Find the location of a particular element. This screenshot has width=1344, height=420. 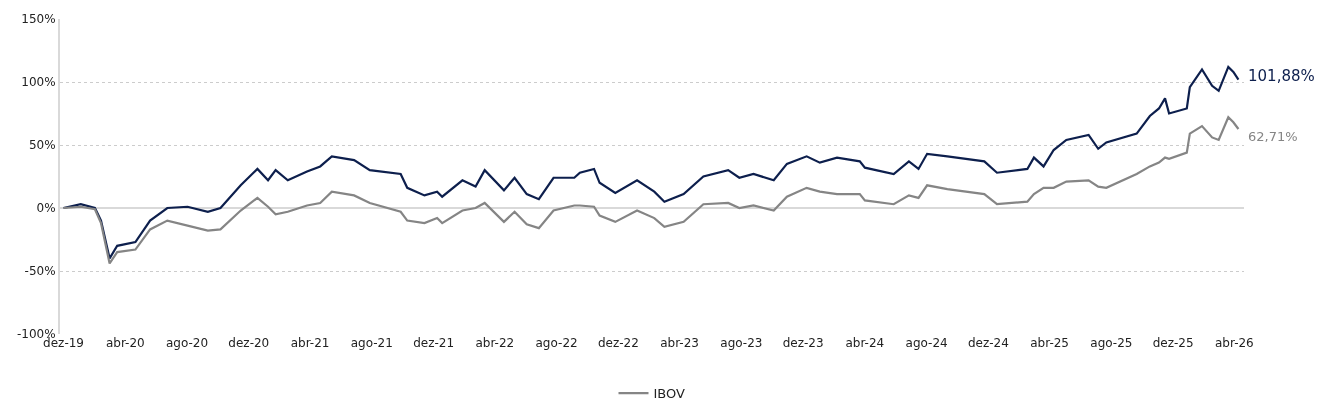

x-tick-label: dez-19 is located at coordinates (63, 343).